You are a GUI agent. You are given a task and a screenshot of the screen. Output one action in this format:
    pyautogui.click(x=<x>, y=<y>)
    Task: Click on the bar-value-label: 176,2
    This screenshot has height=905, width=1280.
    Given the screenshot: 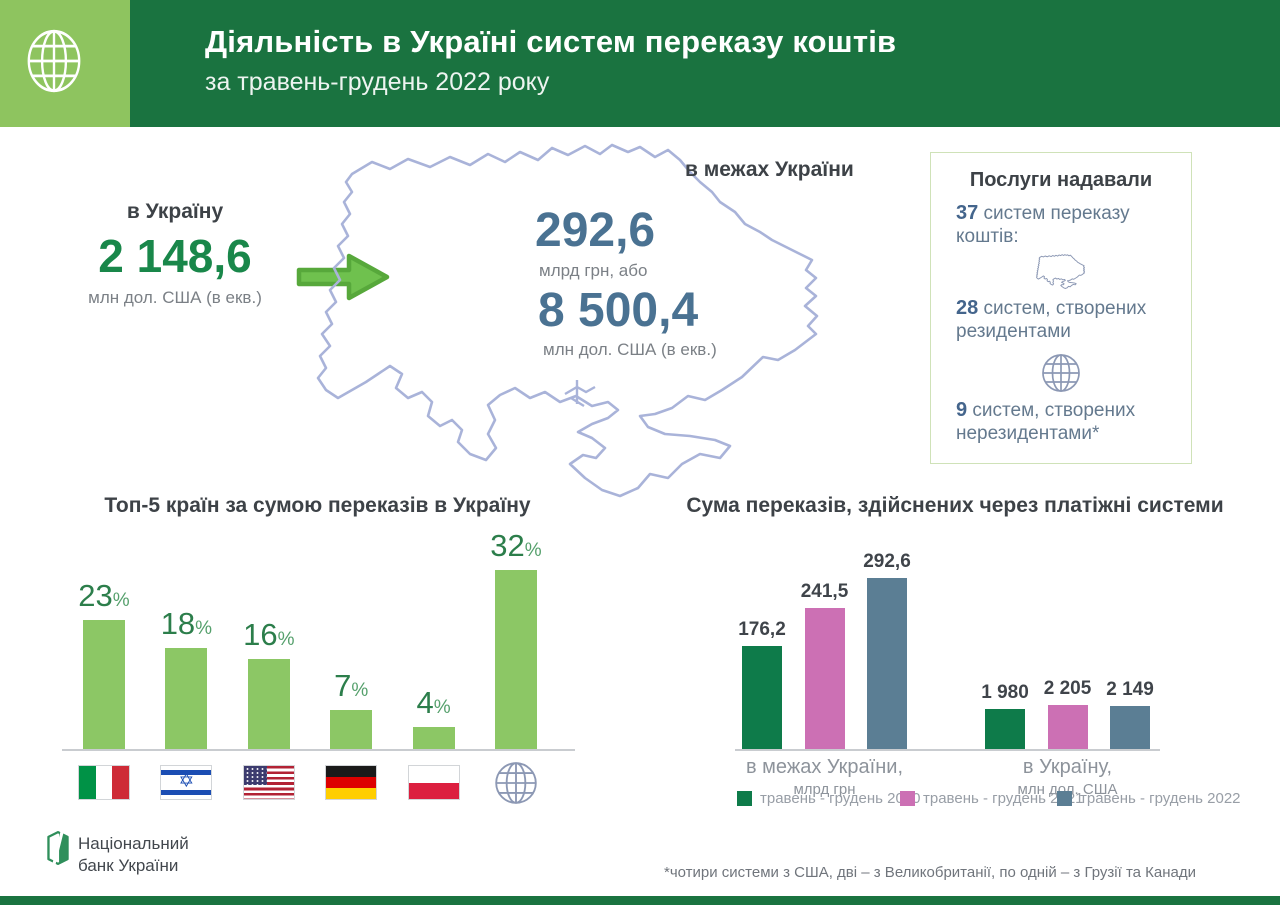 What is the action you would take?
    pyautogui.click(x=762, y=629)
    